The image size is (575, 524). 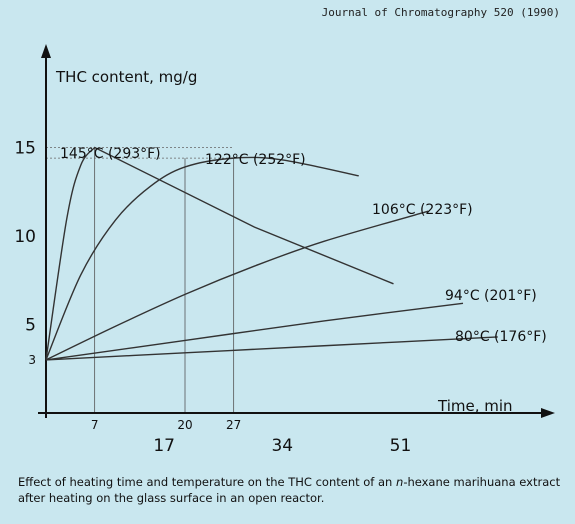 What do you see at coordinates (548, 413) in the screenshot?
I see `x-axis-arrow` at bounding box center [548, 413].